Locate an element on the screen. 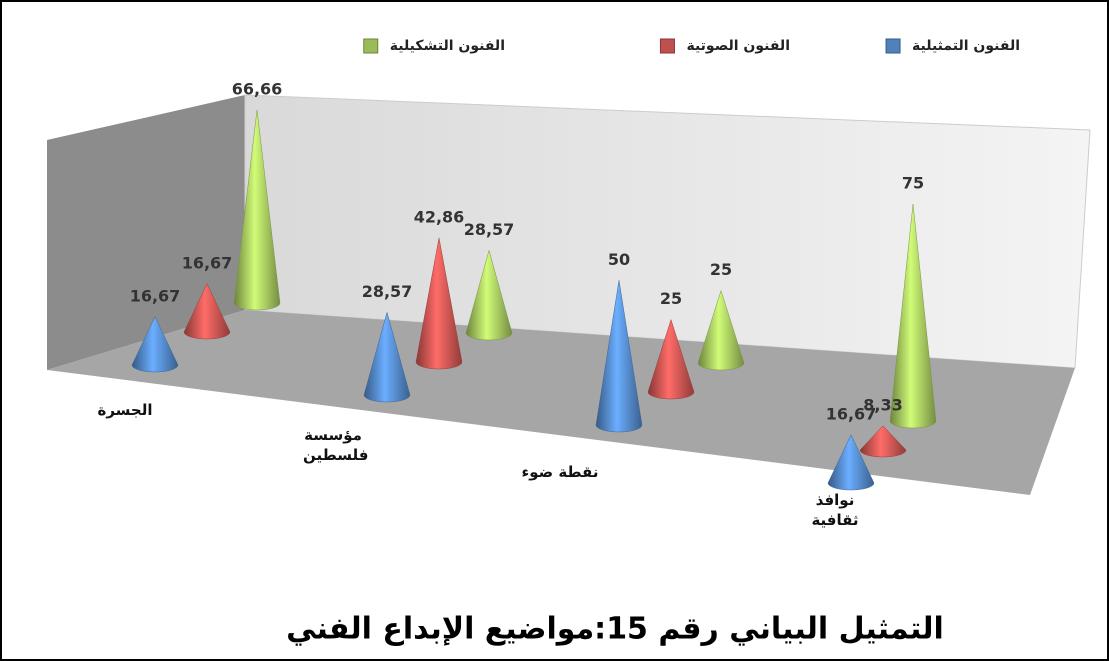  legend-label: الفنون التشكيلية is located at coordinates (447, 46).